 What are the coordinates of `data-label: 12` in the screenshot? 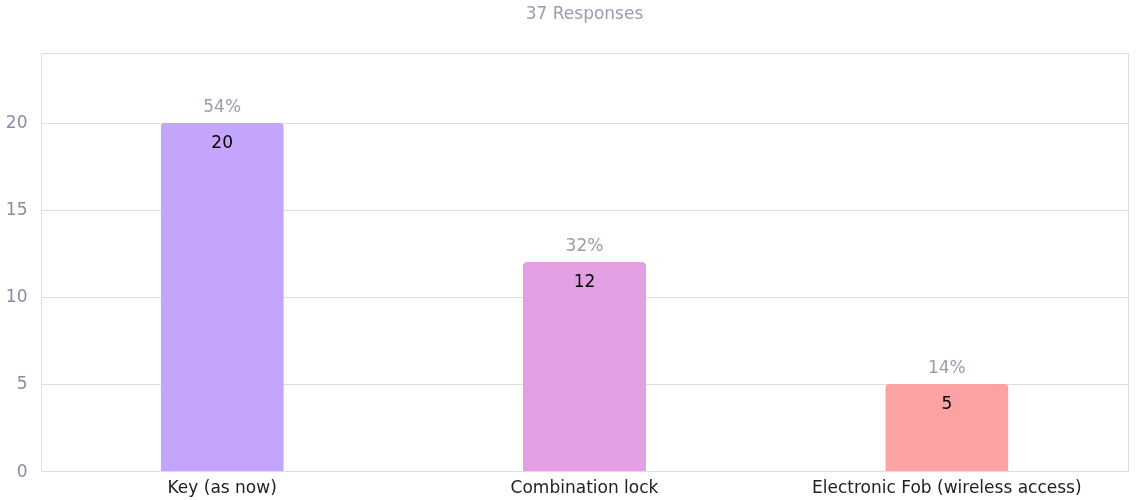 It's located at (584, 281).